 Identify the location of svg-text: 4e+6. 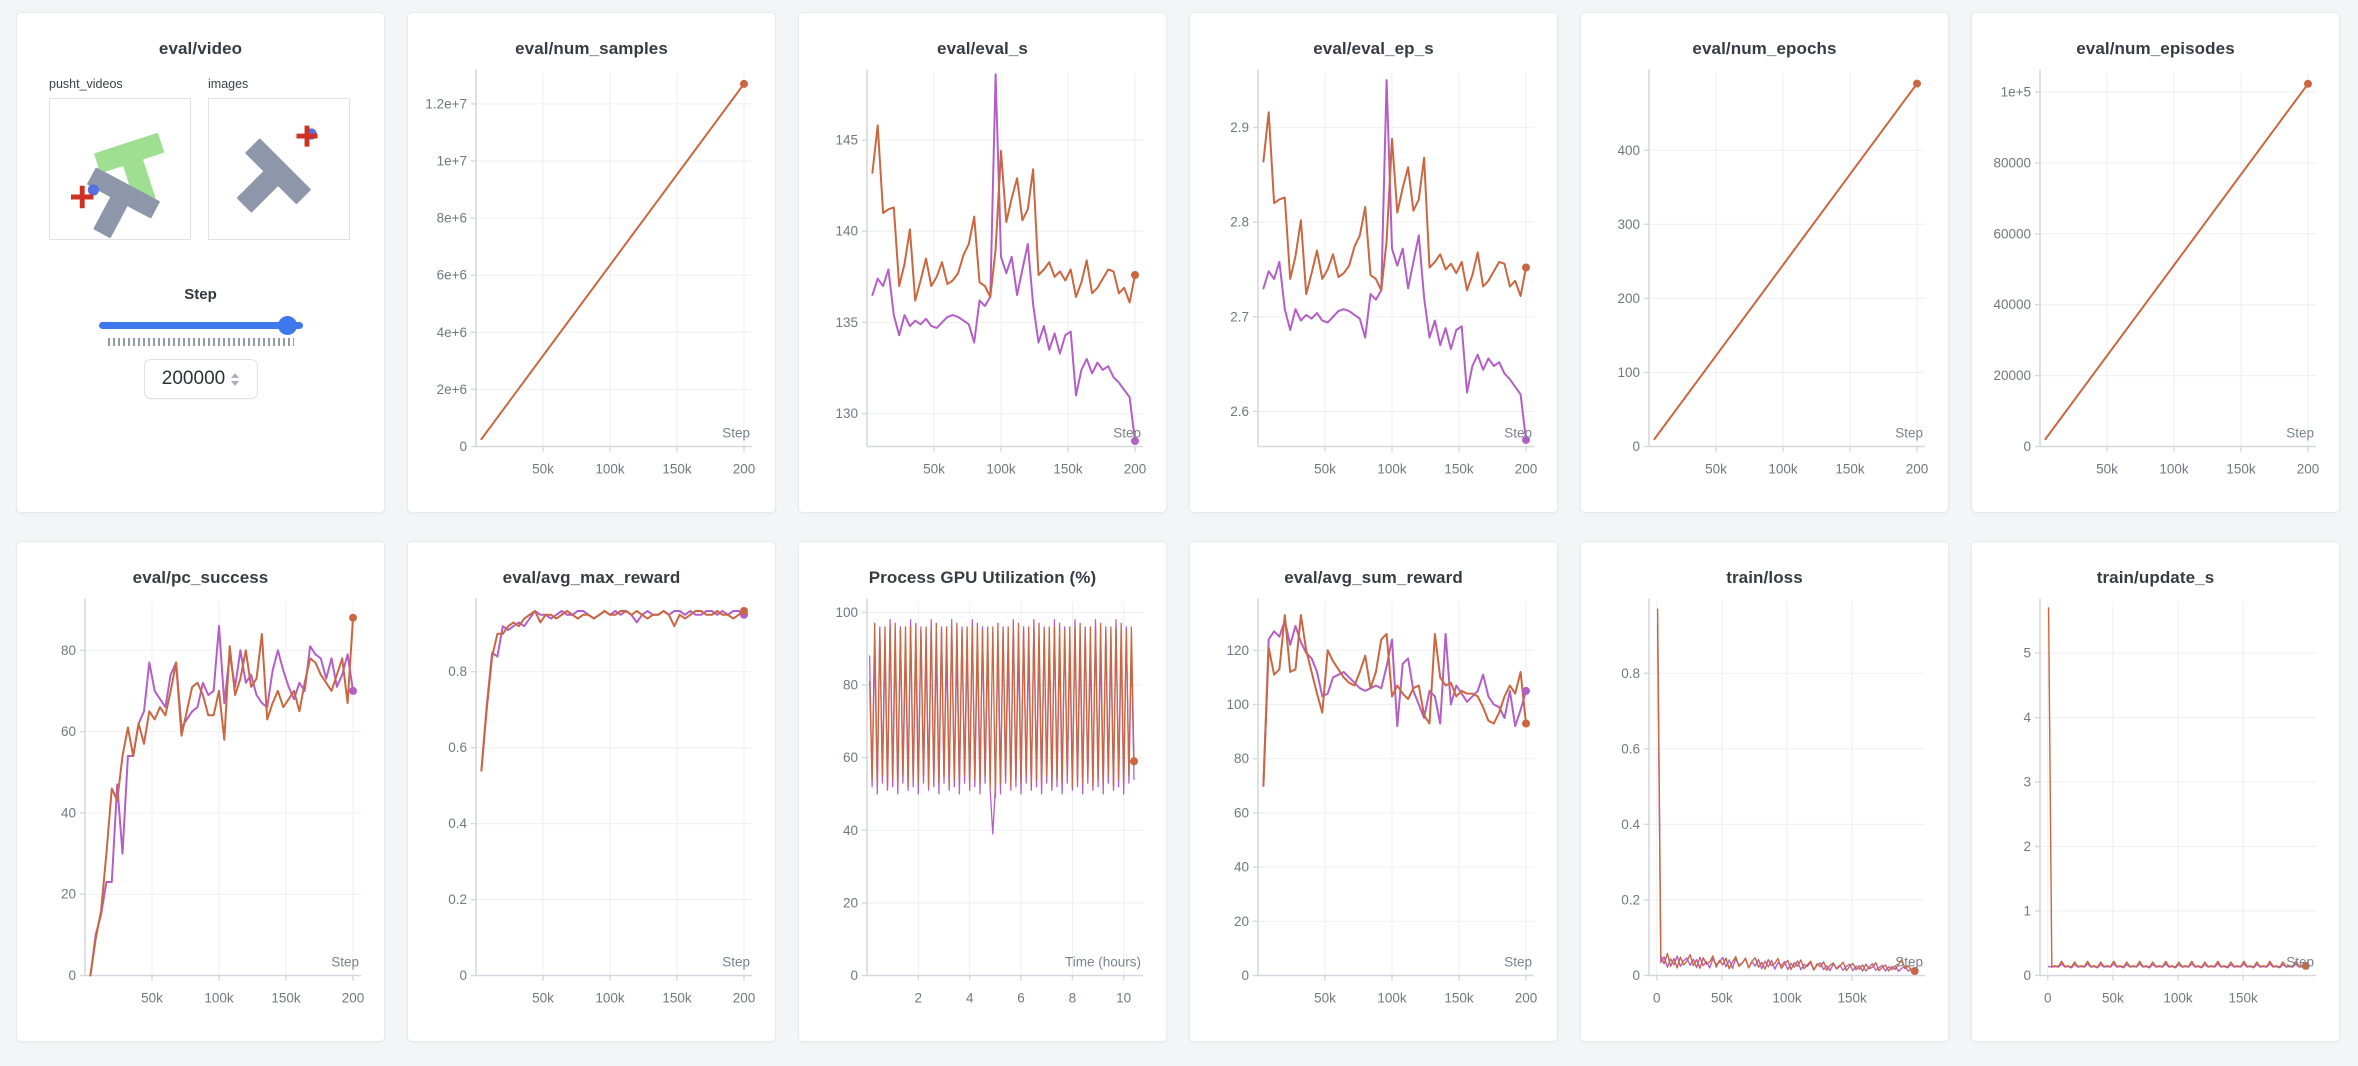
(452, 332).